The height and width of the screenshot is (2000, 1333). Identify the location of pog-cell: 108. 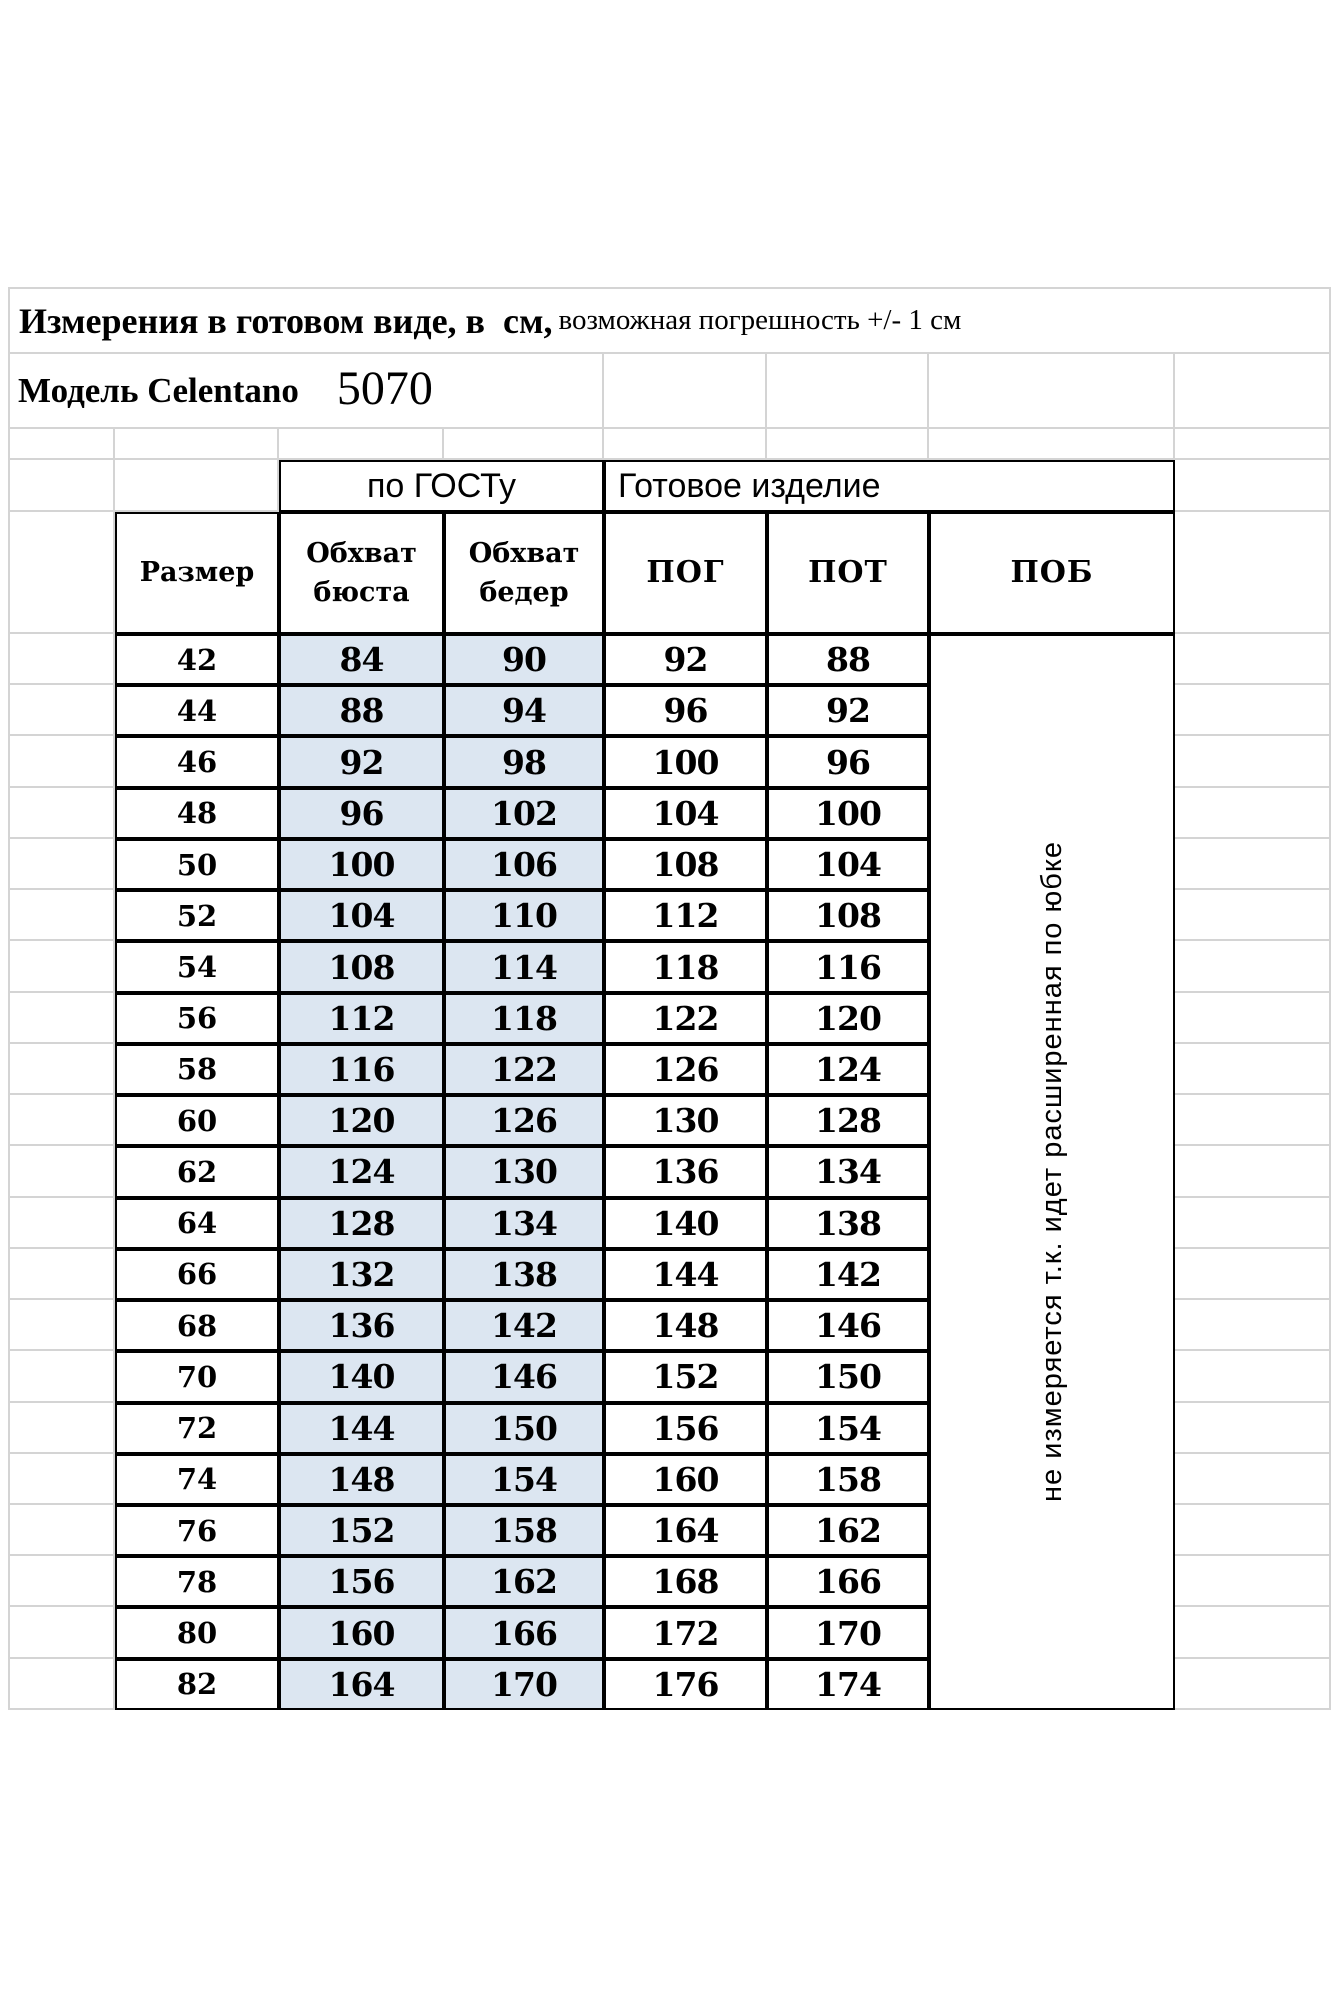
(685, 864).